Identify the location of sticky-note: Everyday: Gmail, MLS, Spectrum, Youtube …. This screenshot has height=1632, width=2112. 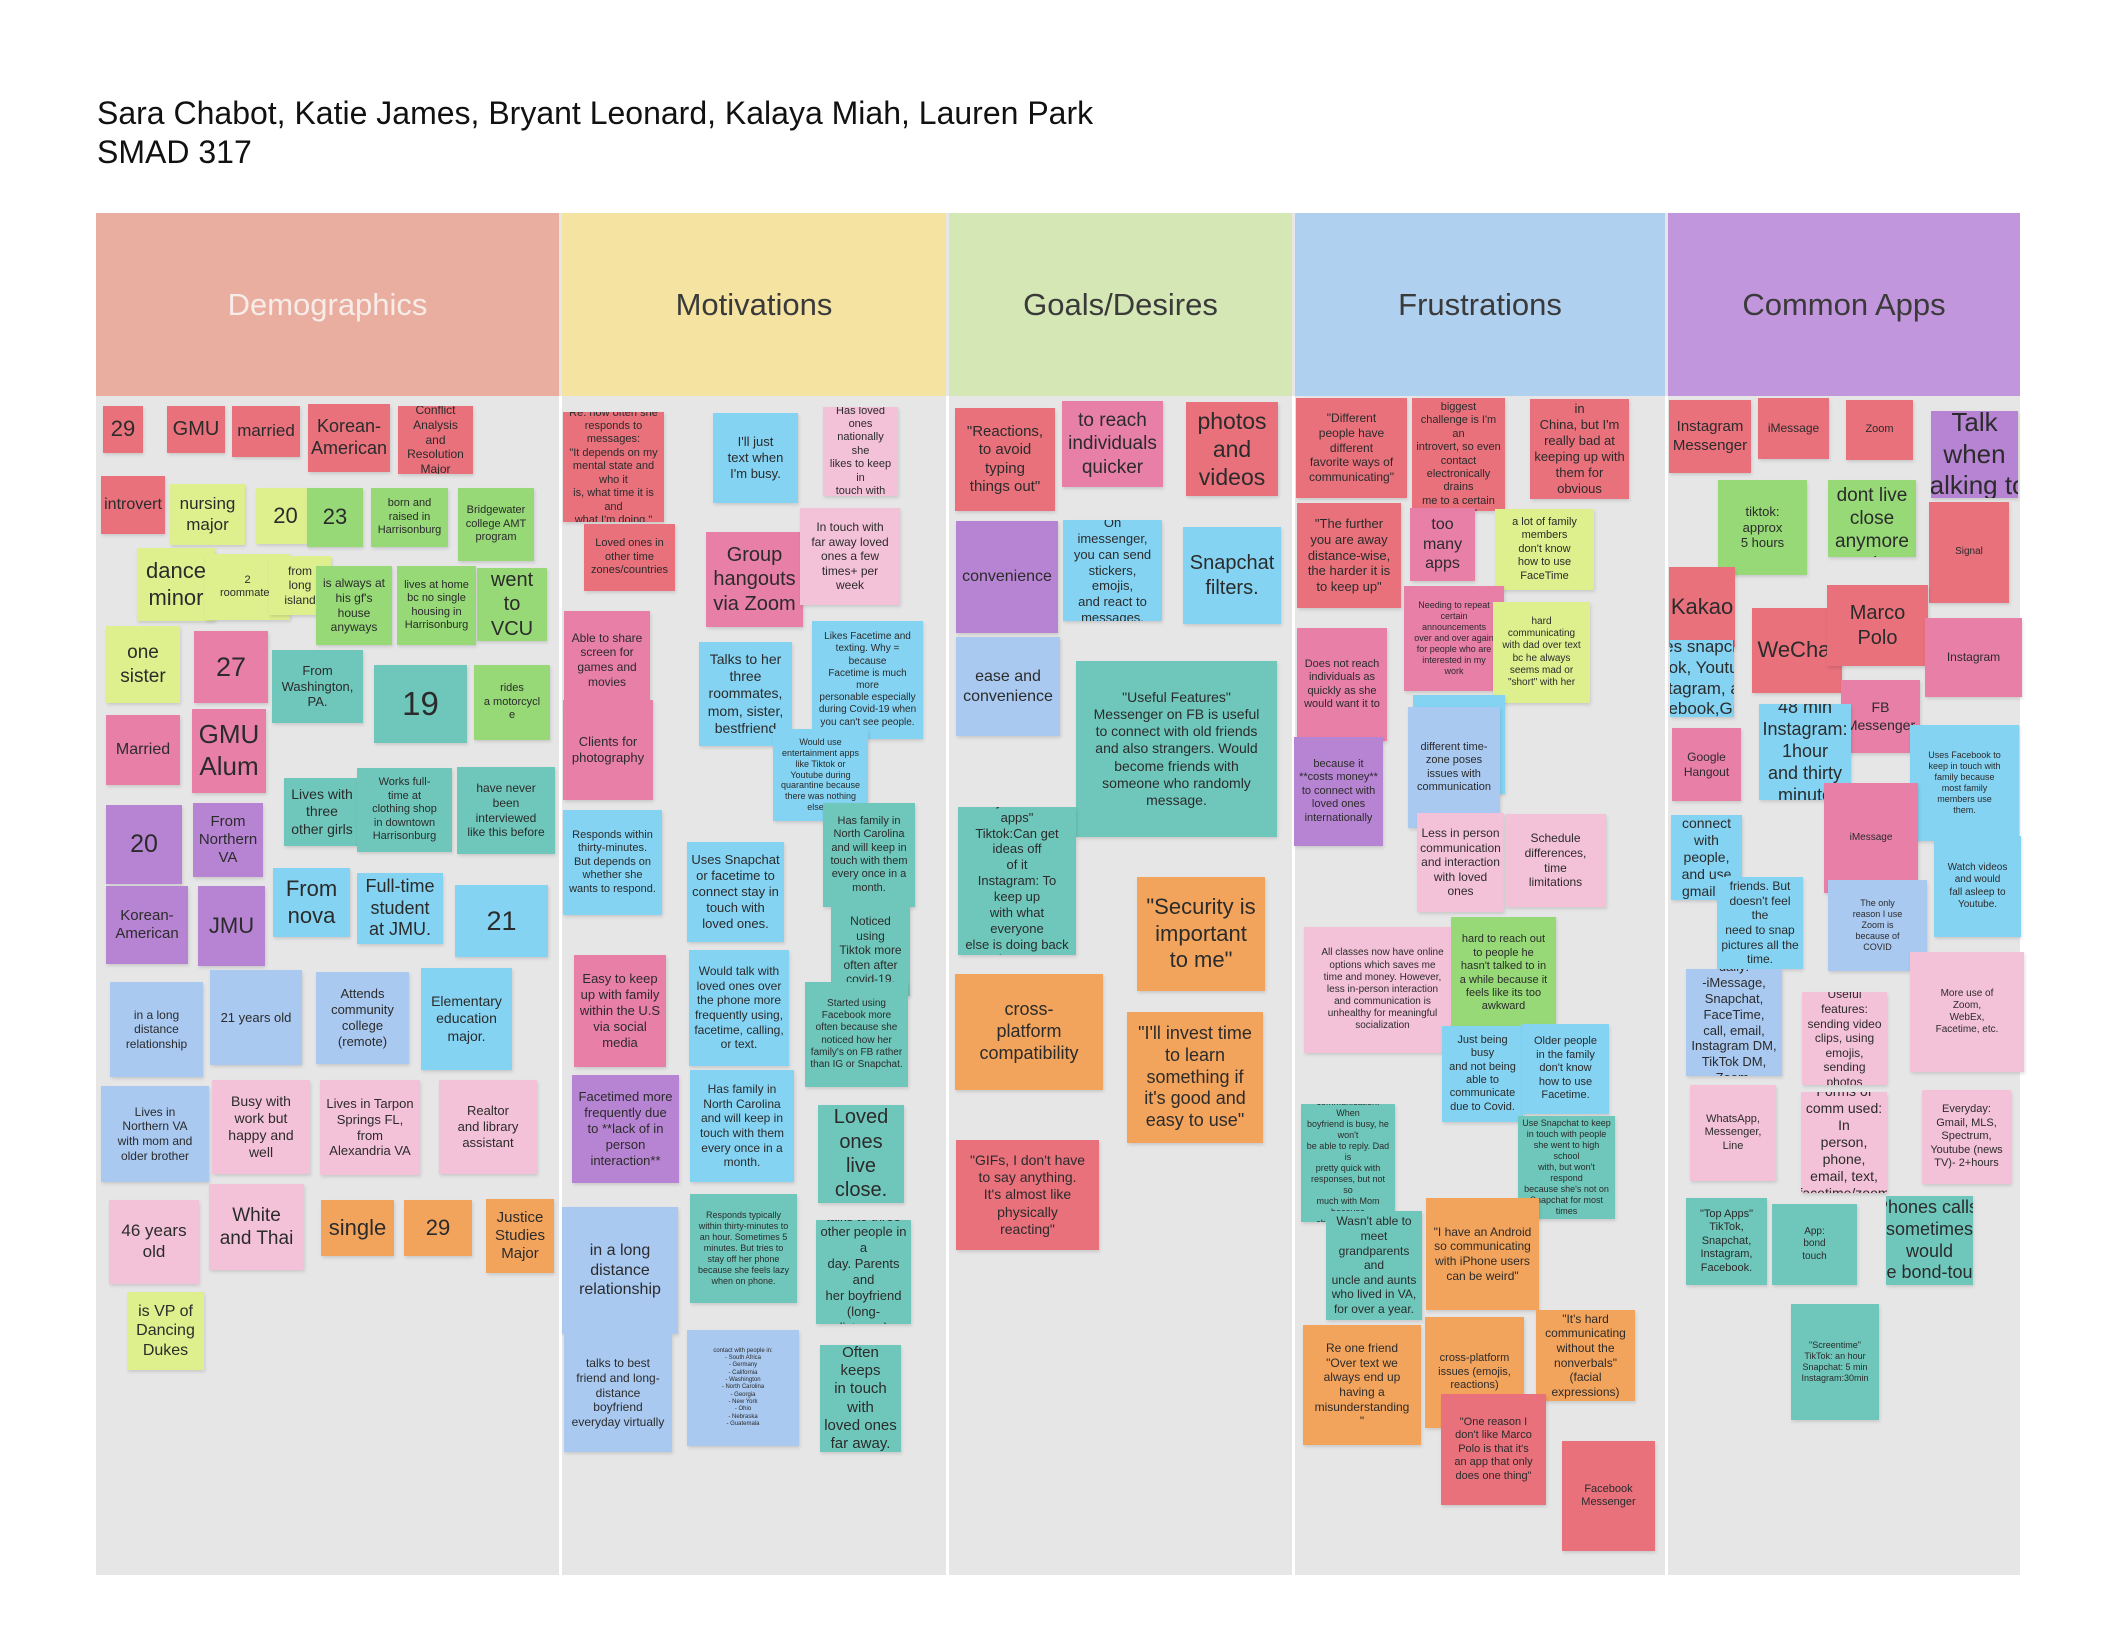
(1966, 1137).